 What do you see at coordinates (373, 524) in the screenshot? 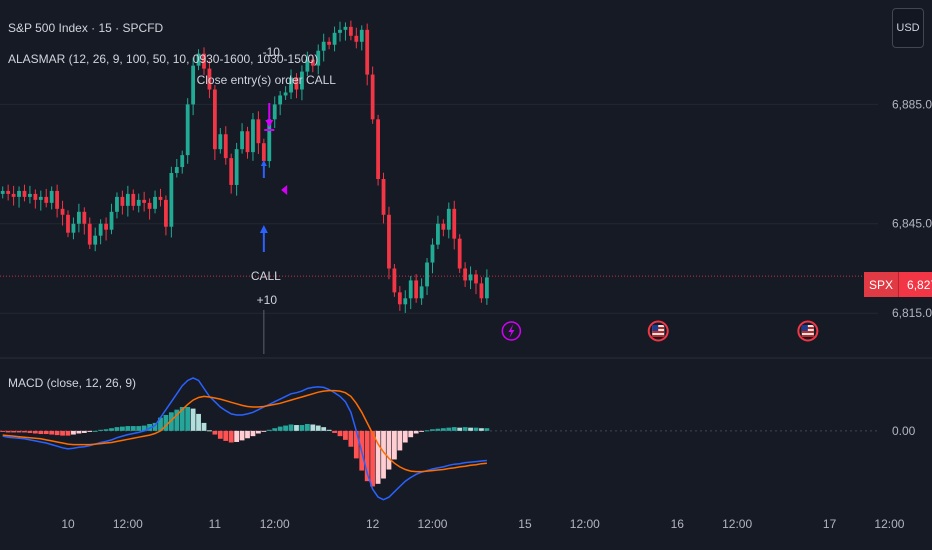
I see `time-tick-label: 12` at bounding box center [373, 524].